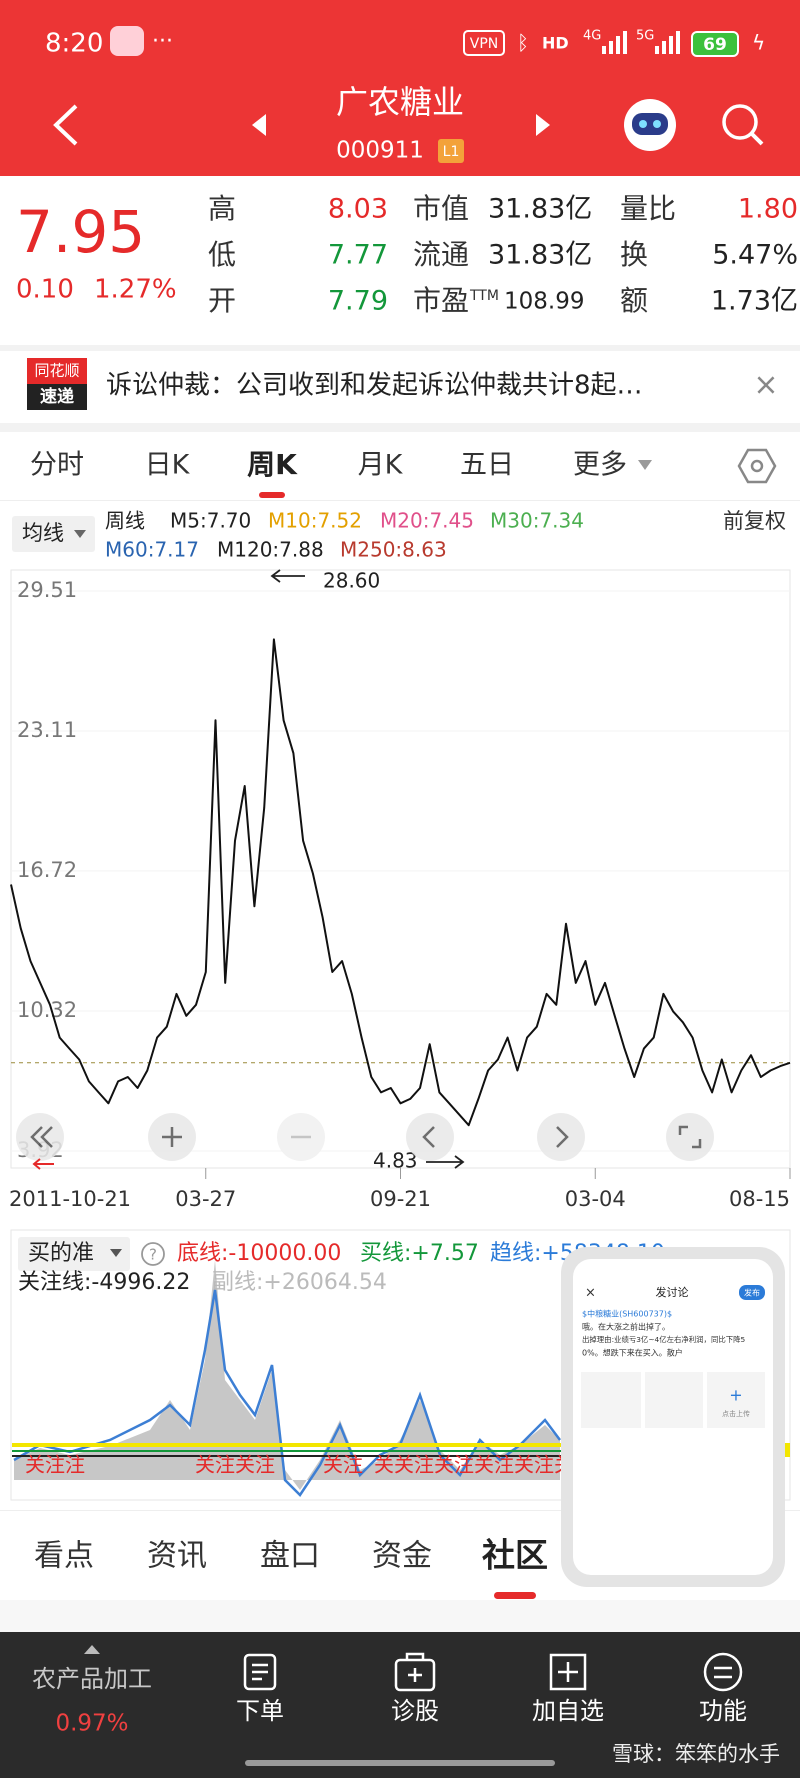  I want to click on pan-left-icon, so click(428, 1137).